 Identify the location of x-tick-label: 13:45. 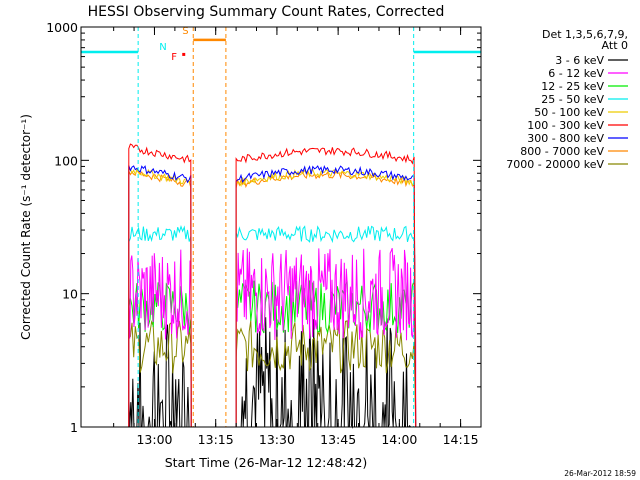
(338, 439).